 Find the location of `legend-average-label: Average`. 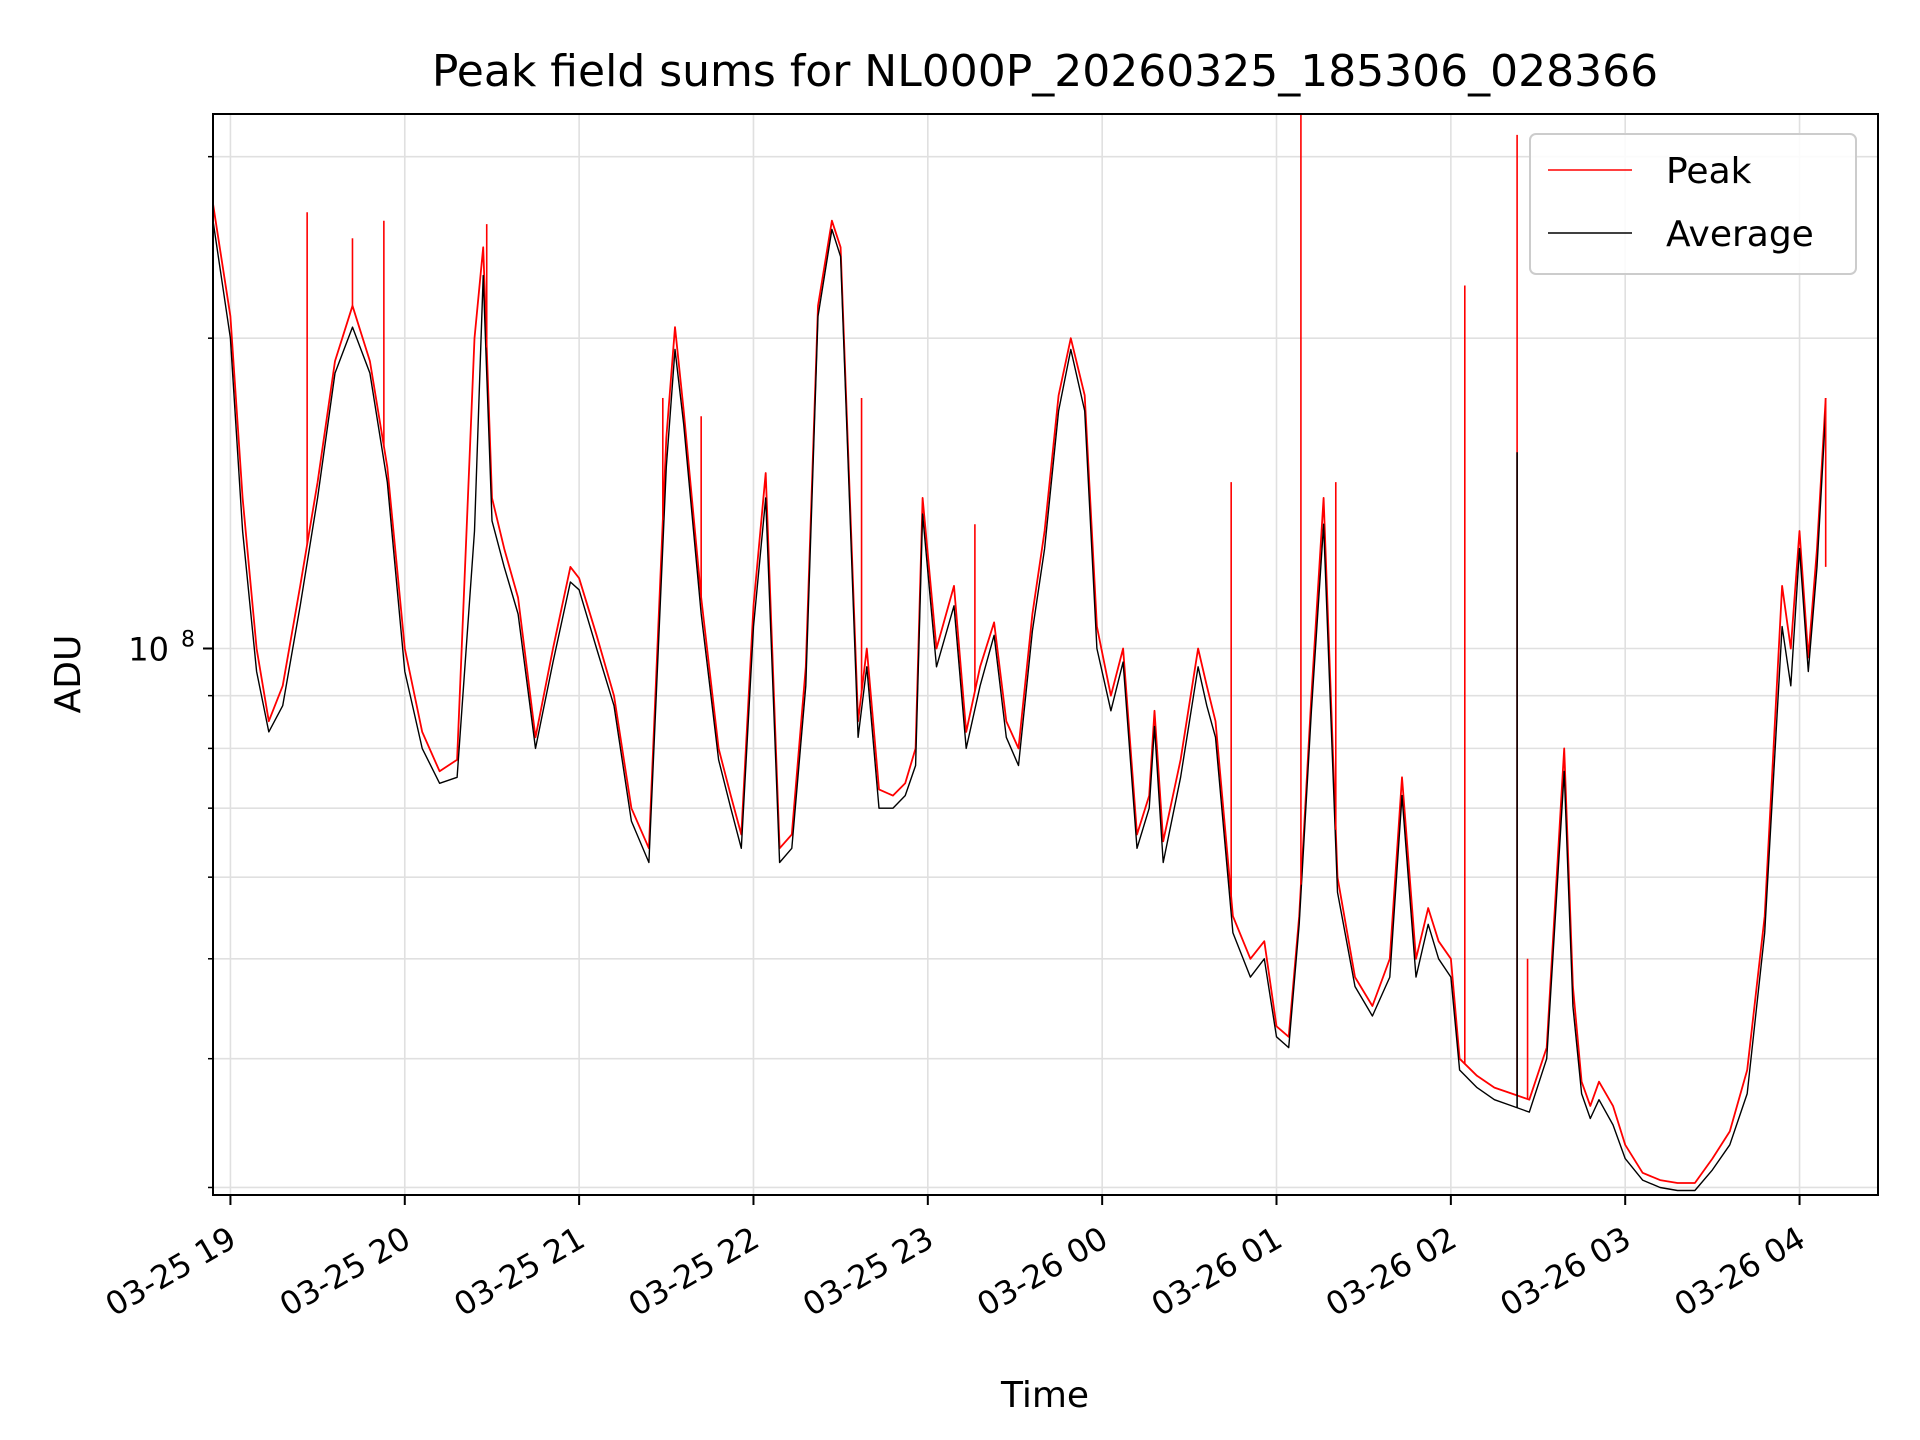

legend-average-label: Average is located at coordinates (1740, 234).